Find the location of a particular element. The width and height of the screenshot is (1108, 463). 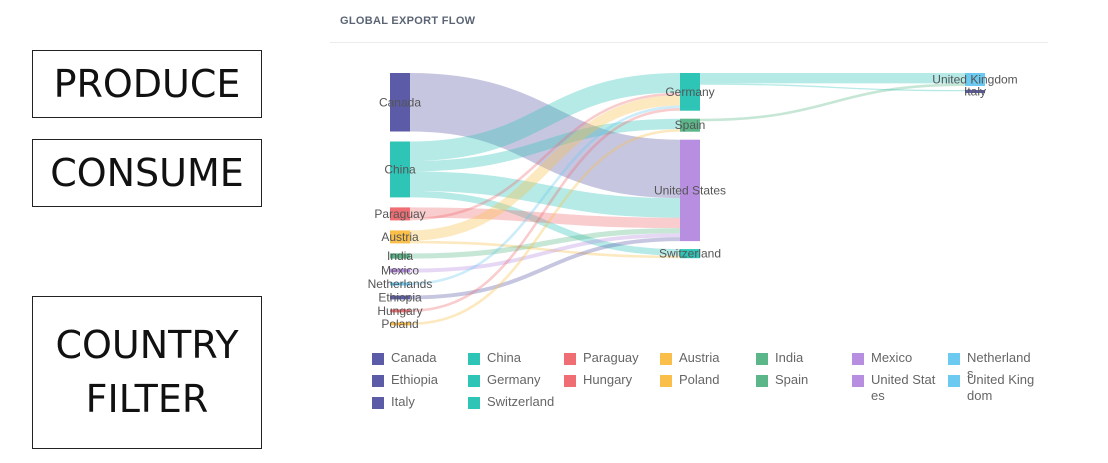

flow-canada-to-united-states is located at coordinates (545, 136).